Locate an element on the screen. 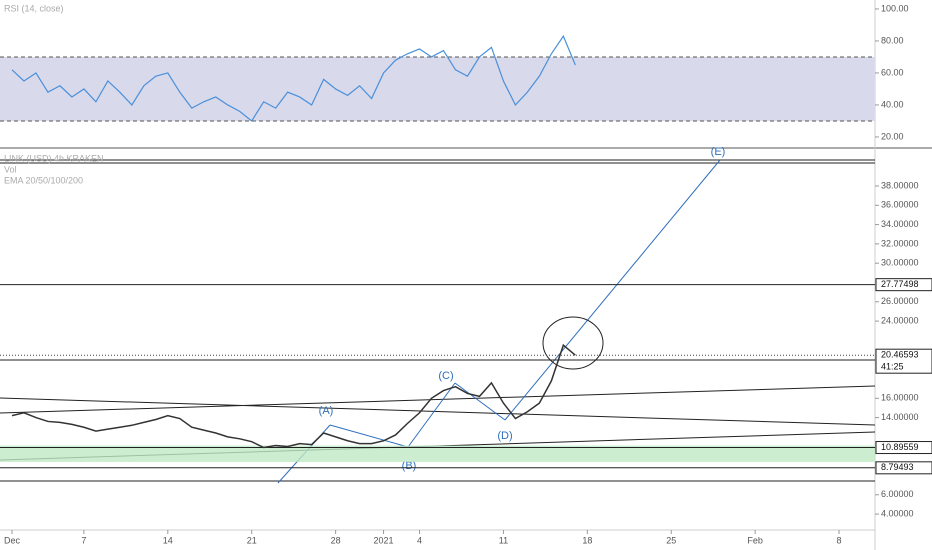  x-tick-label: 21 is located at coordinates (252, 540).